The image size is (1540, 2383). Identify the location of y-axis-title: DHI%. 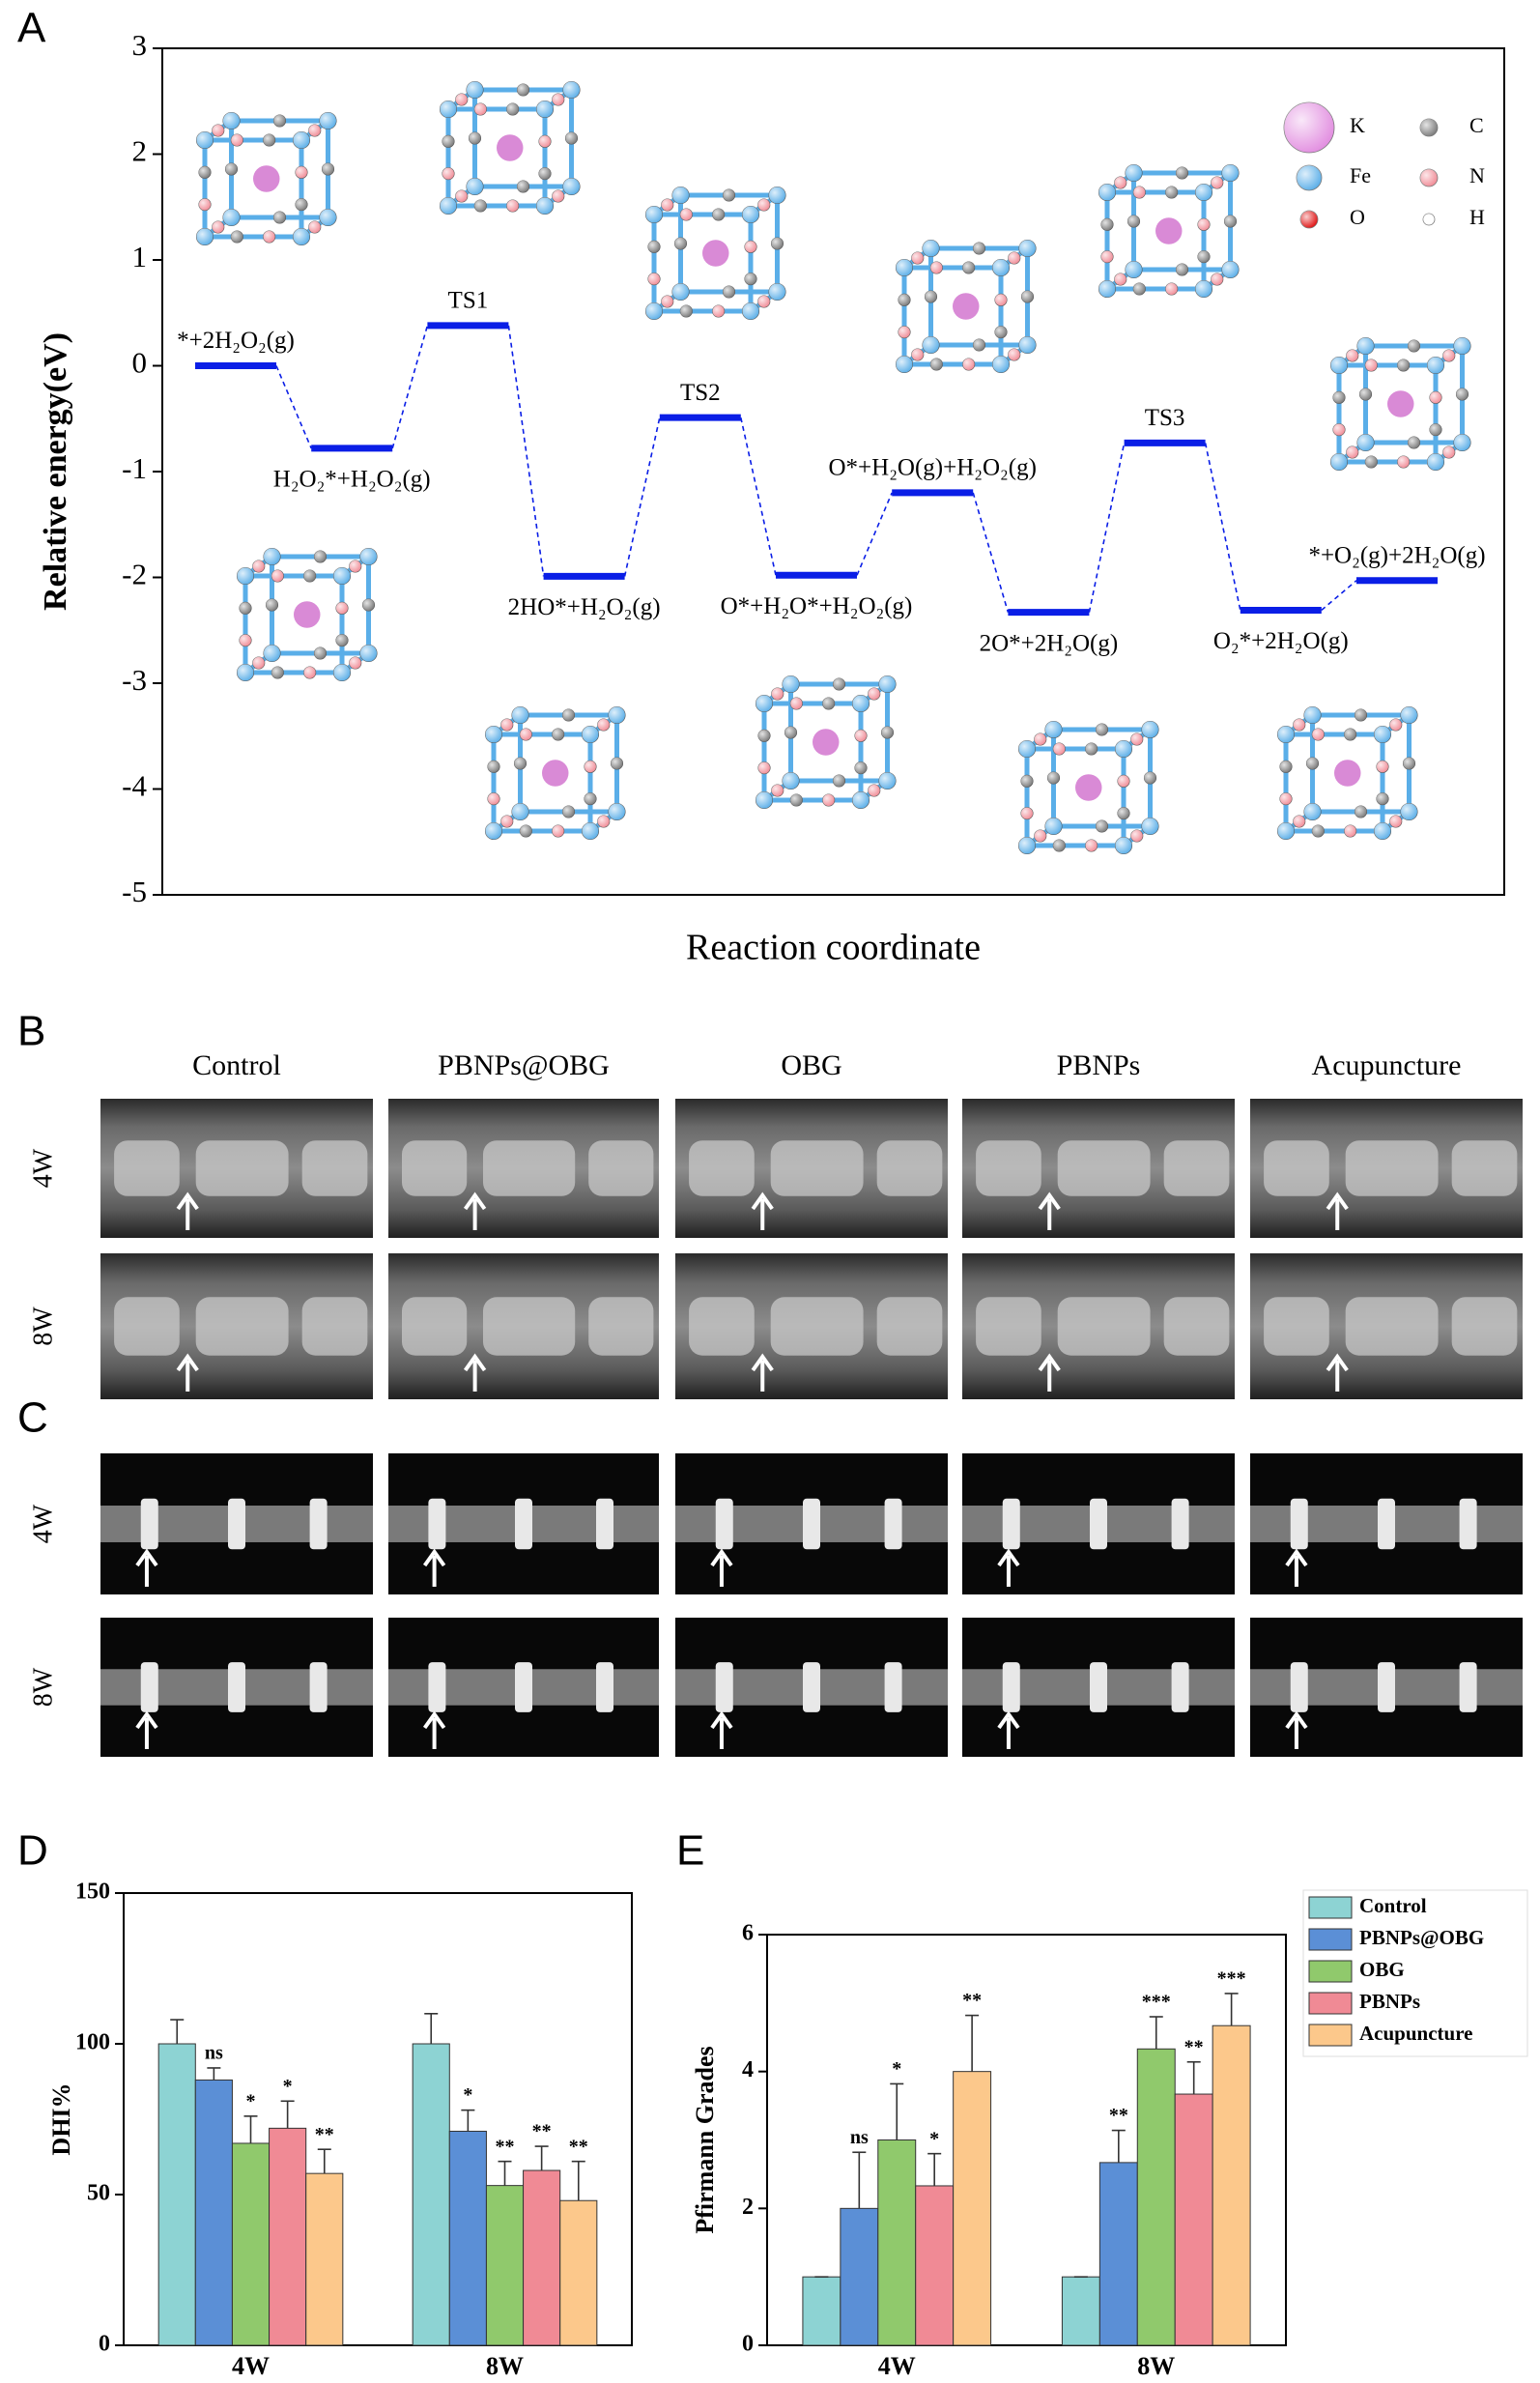
(61, 2118).